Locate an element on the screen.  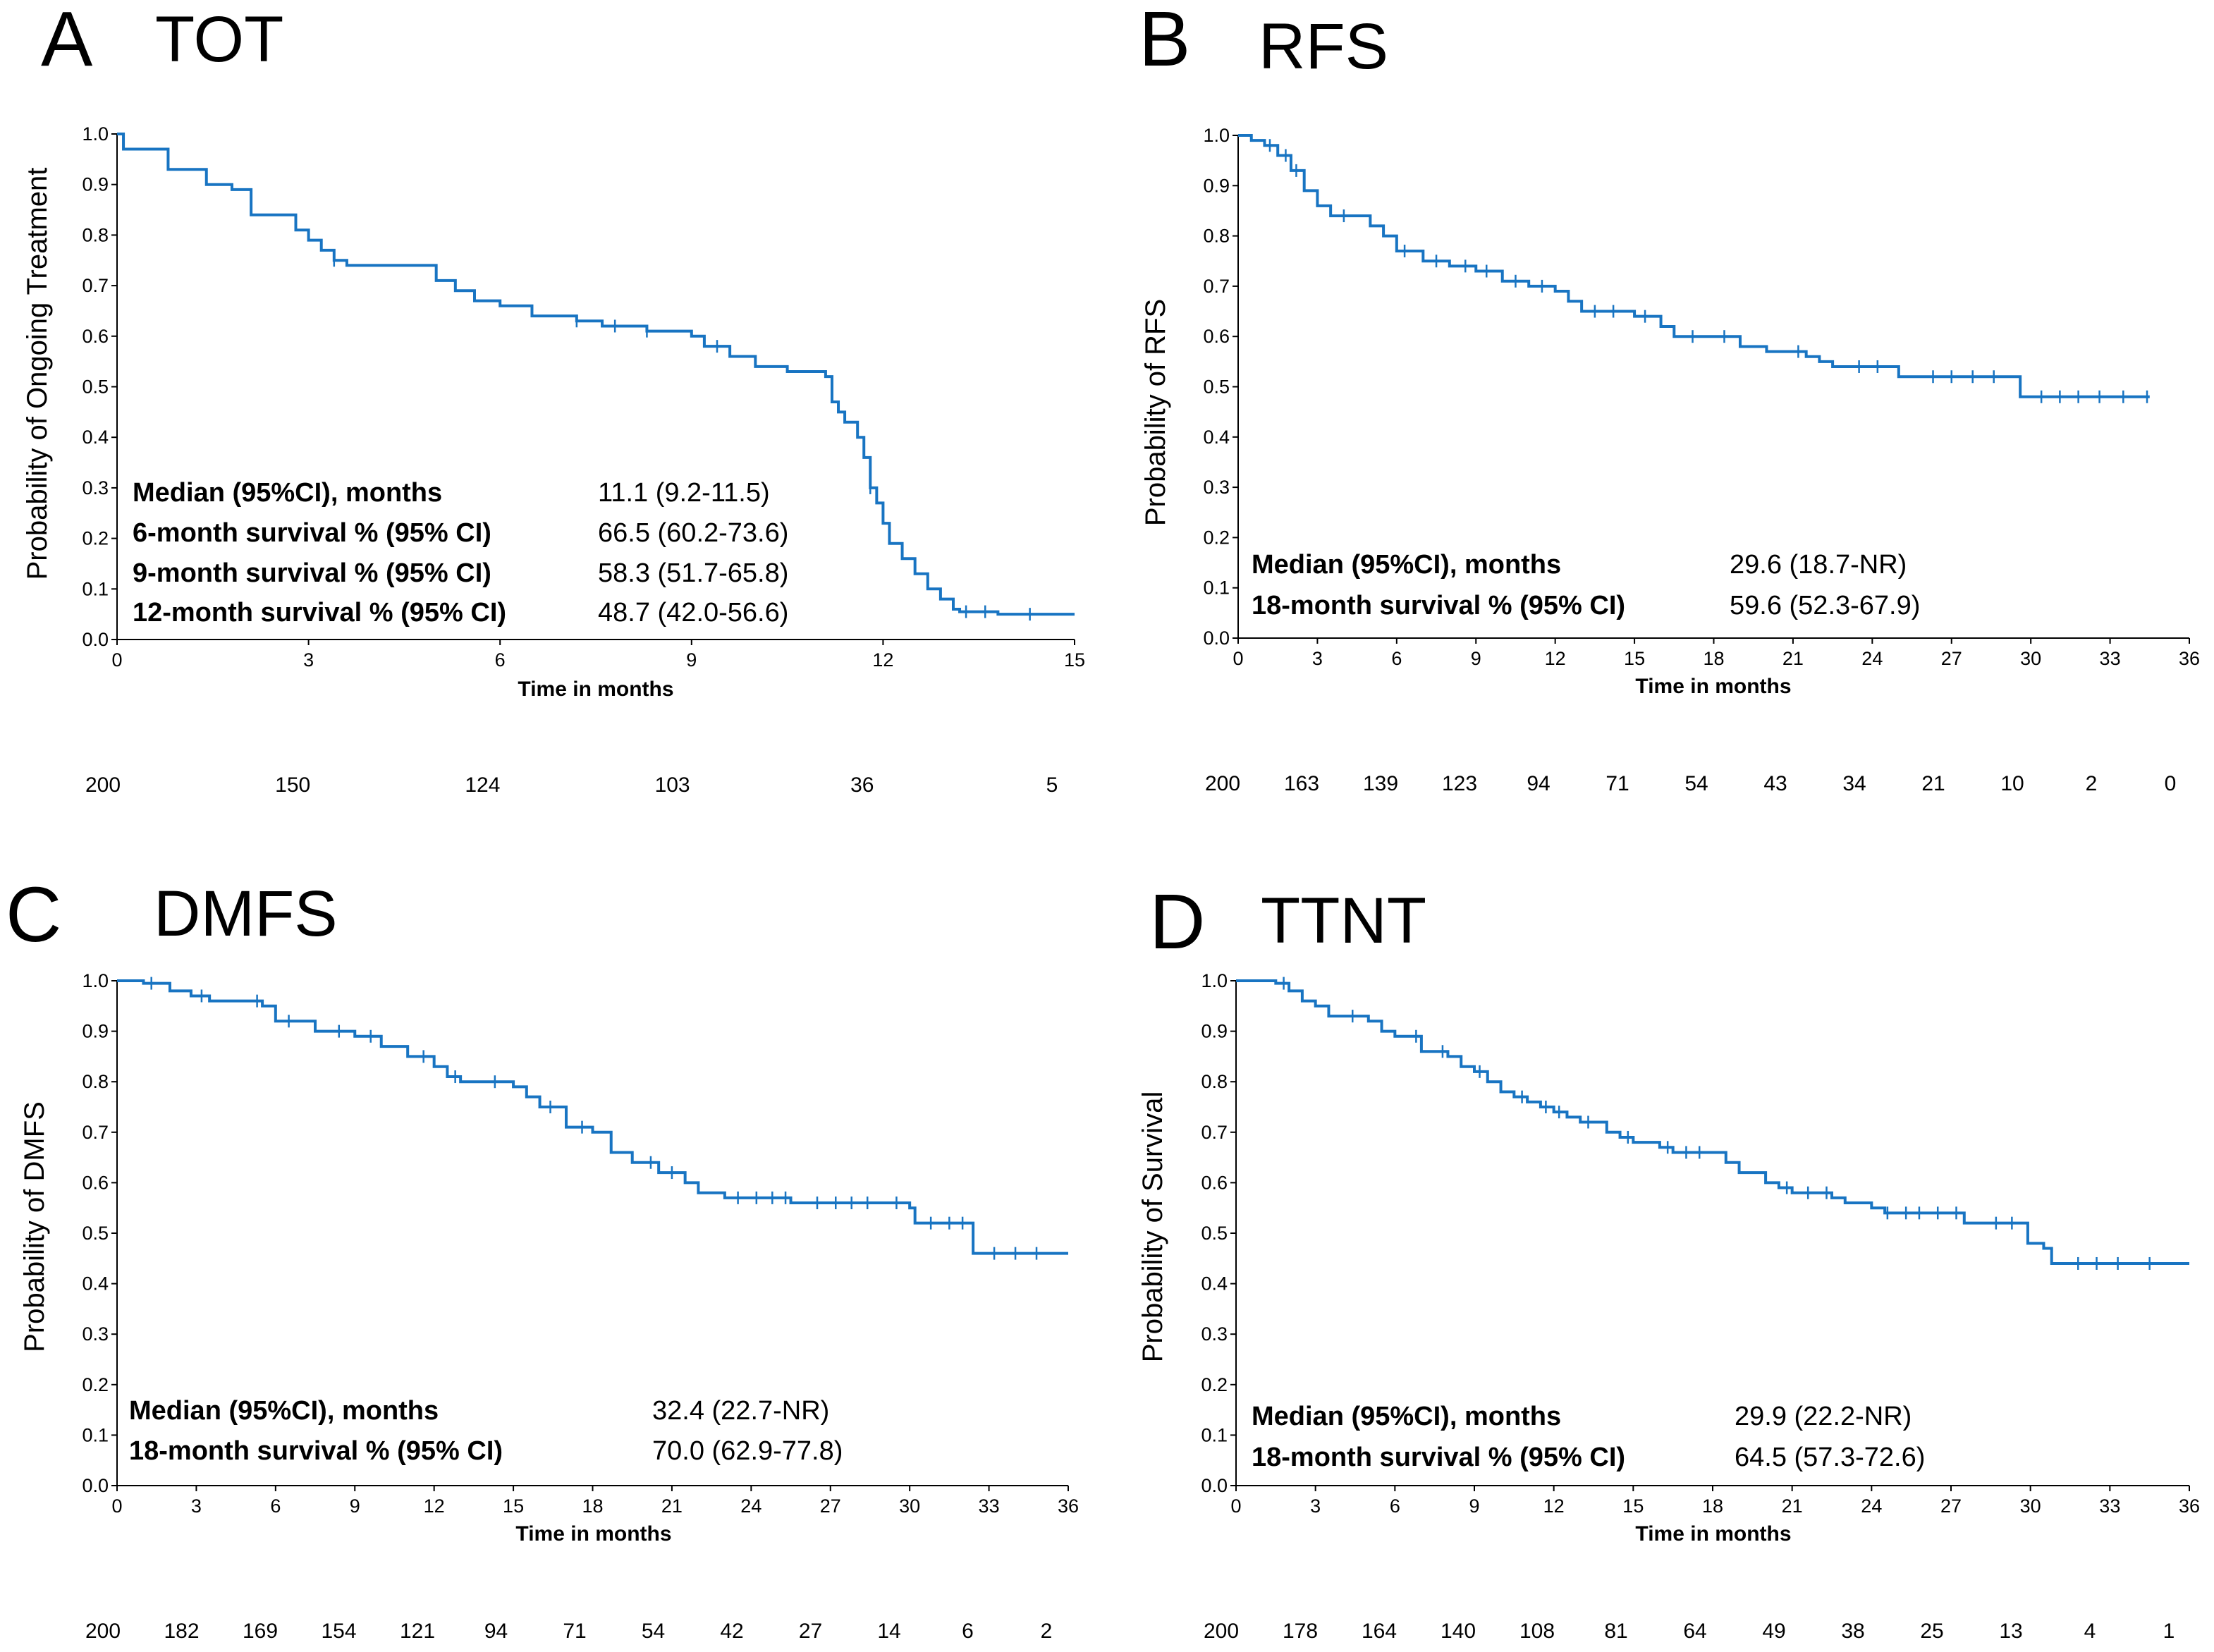
y-axis-label: Probability of Survival is located at coordinates (1152, 1227).